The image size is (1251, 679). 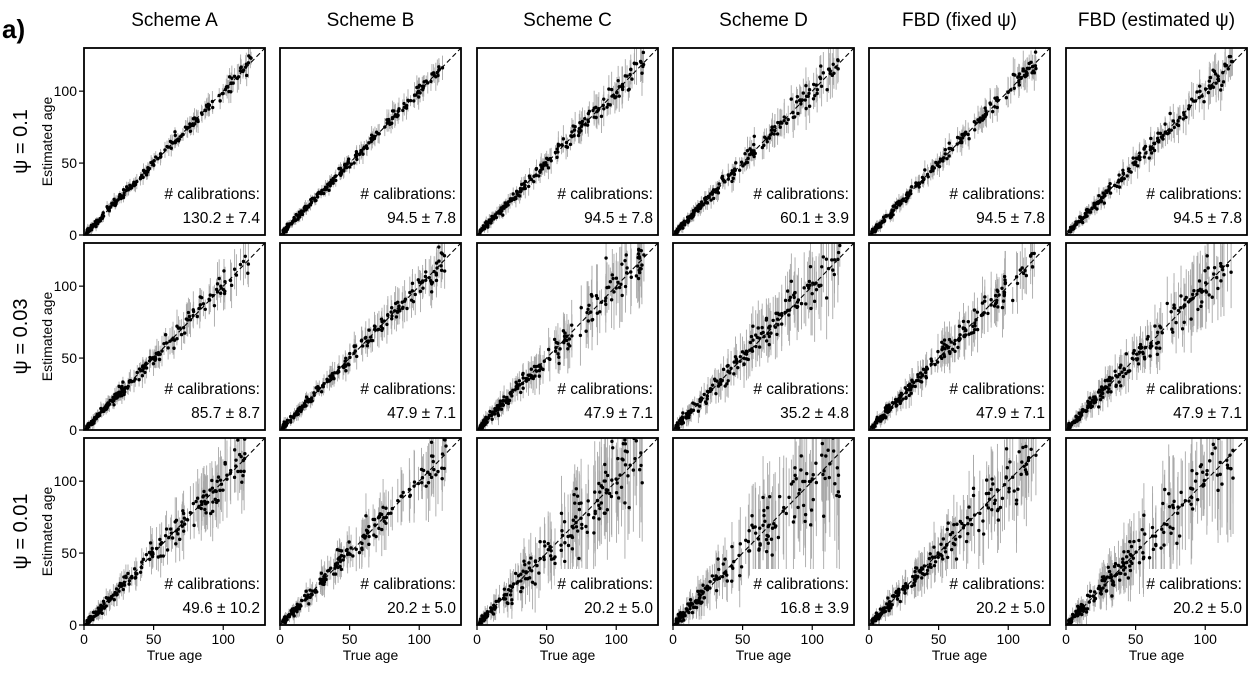 What do you see at coordinates (605, 205) in the screenshot?
I see `annotation-background` at bounding box center [605, 205].